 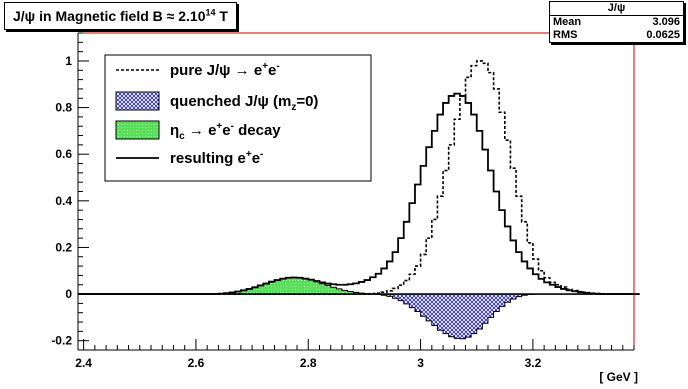 I want to click on legend-box, so click(x=238, y=118).